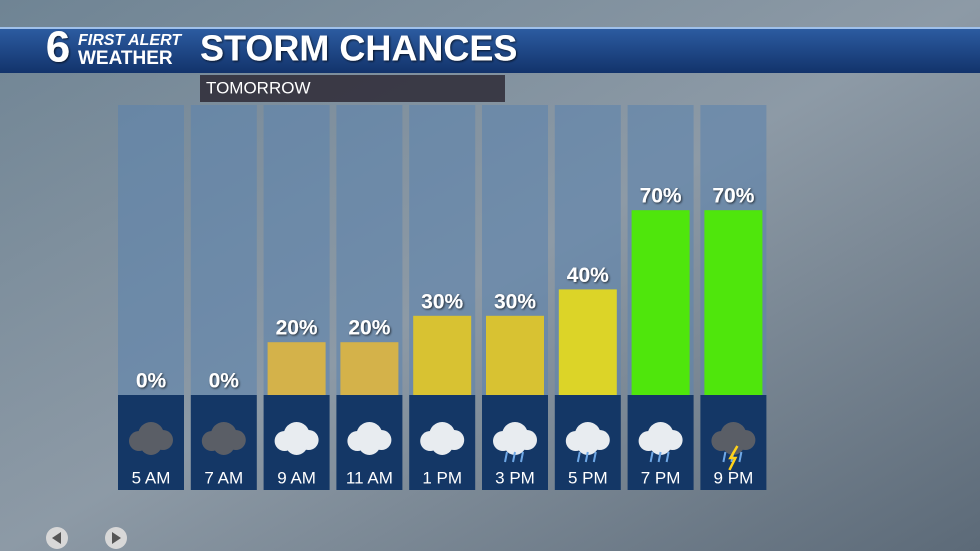  I want to click on logo-line1: FIRST ALERT, so click(130, 40).